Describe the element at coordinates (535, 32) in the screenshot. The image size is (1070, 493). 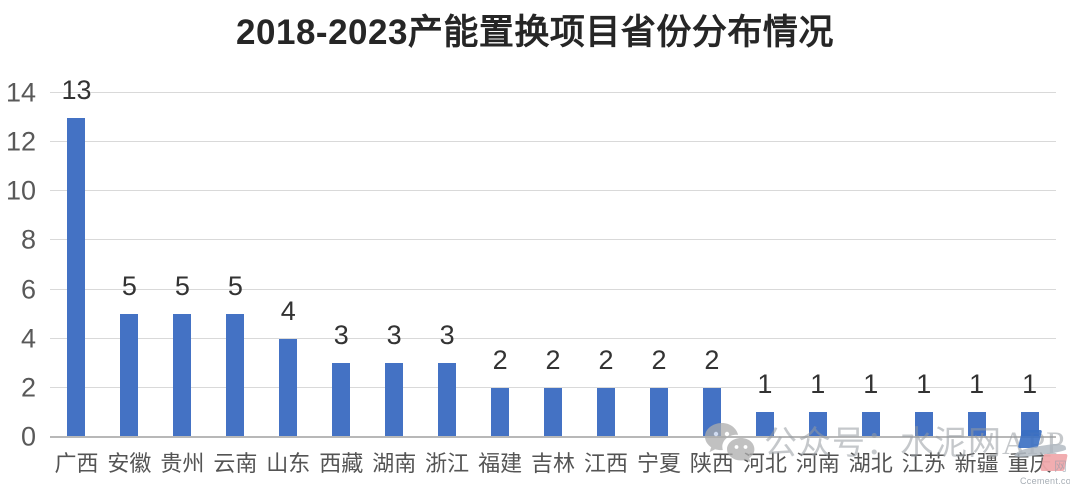
I see `chart-title: 2018-2023产能置换项目省份分布情况` at that location.